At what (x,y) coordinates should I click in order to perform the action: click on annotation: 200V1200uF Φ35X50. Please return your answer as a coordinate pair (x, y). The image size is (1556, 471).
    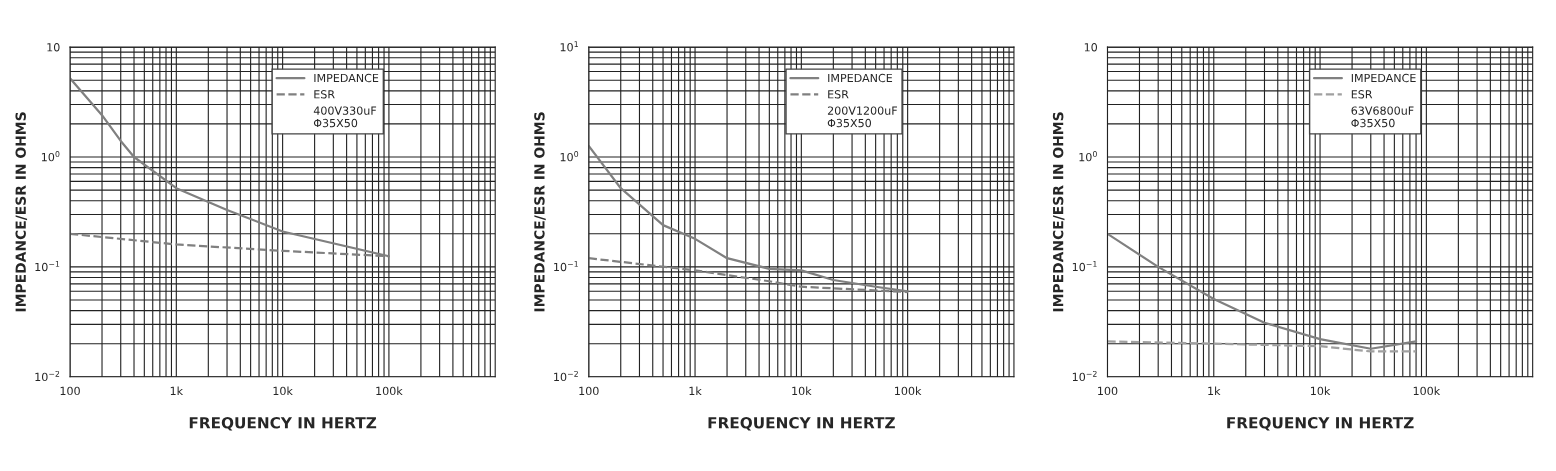
    Looking at the image, I should click on (862, 117).